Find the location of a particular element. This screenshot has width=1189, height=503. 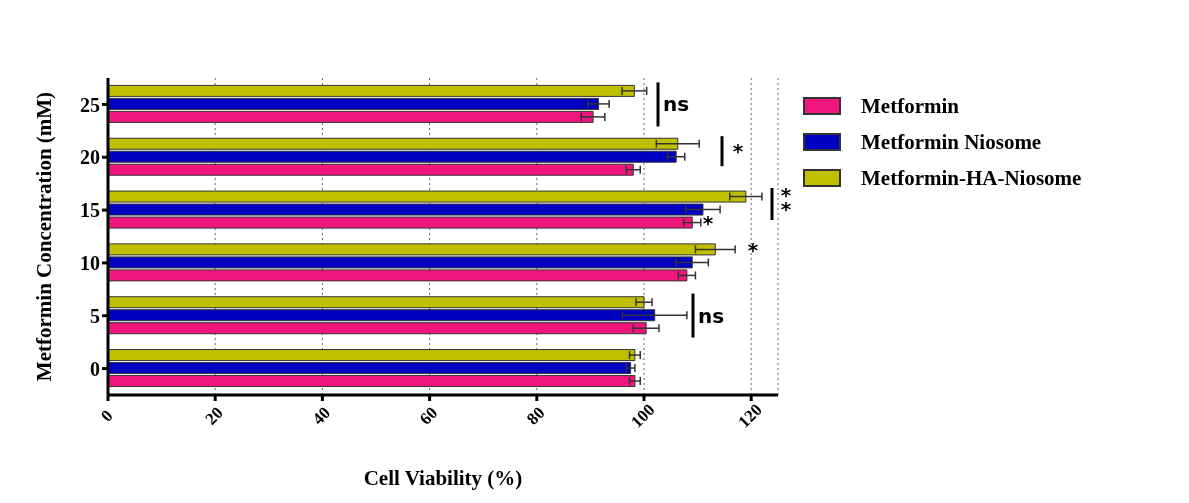

x-axis-title: Cell Viability (%) is located at coordinates (443, 478).